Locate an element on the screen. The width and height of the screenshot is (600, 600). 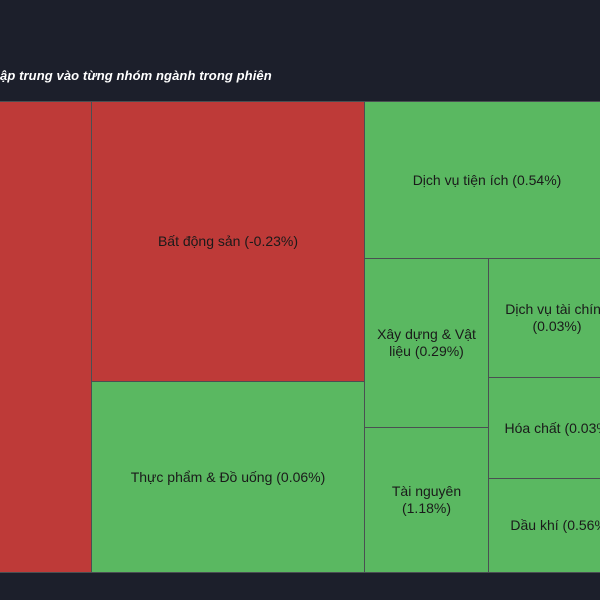
tile-label: Bất động sản (-0.23%) is located at coordinates (228, 241).